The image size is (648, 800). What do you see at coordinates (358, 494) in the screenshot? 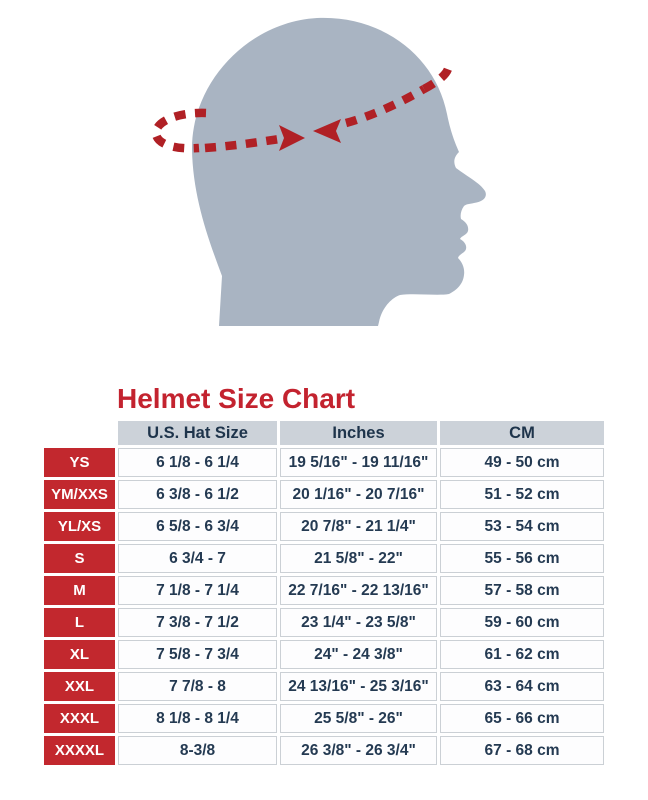
I see `inches-cell: 20 1/16" - 20 7/16"` at bounding box center [358, 494].